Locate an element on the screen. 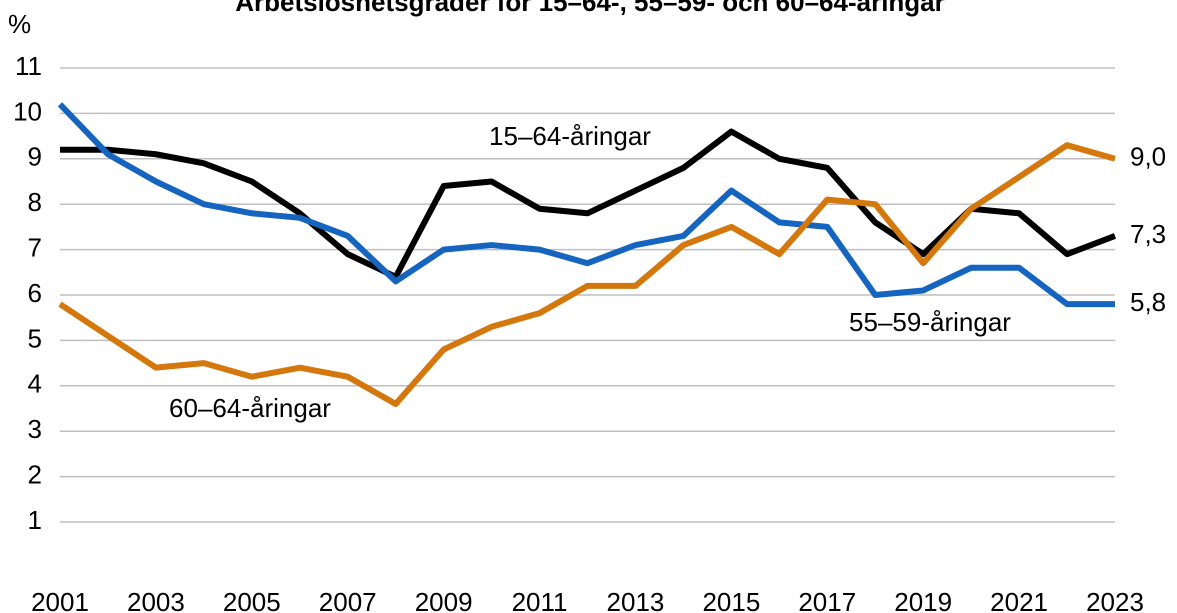 This screenshot has width=1177, height=613. y-tick-label: 4 is located at coordinates (35, 384).